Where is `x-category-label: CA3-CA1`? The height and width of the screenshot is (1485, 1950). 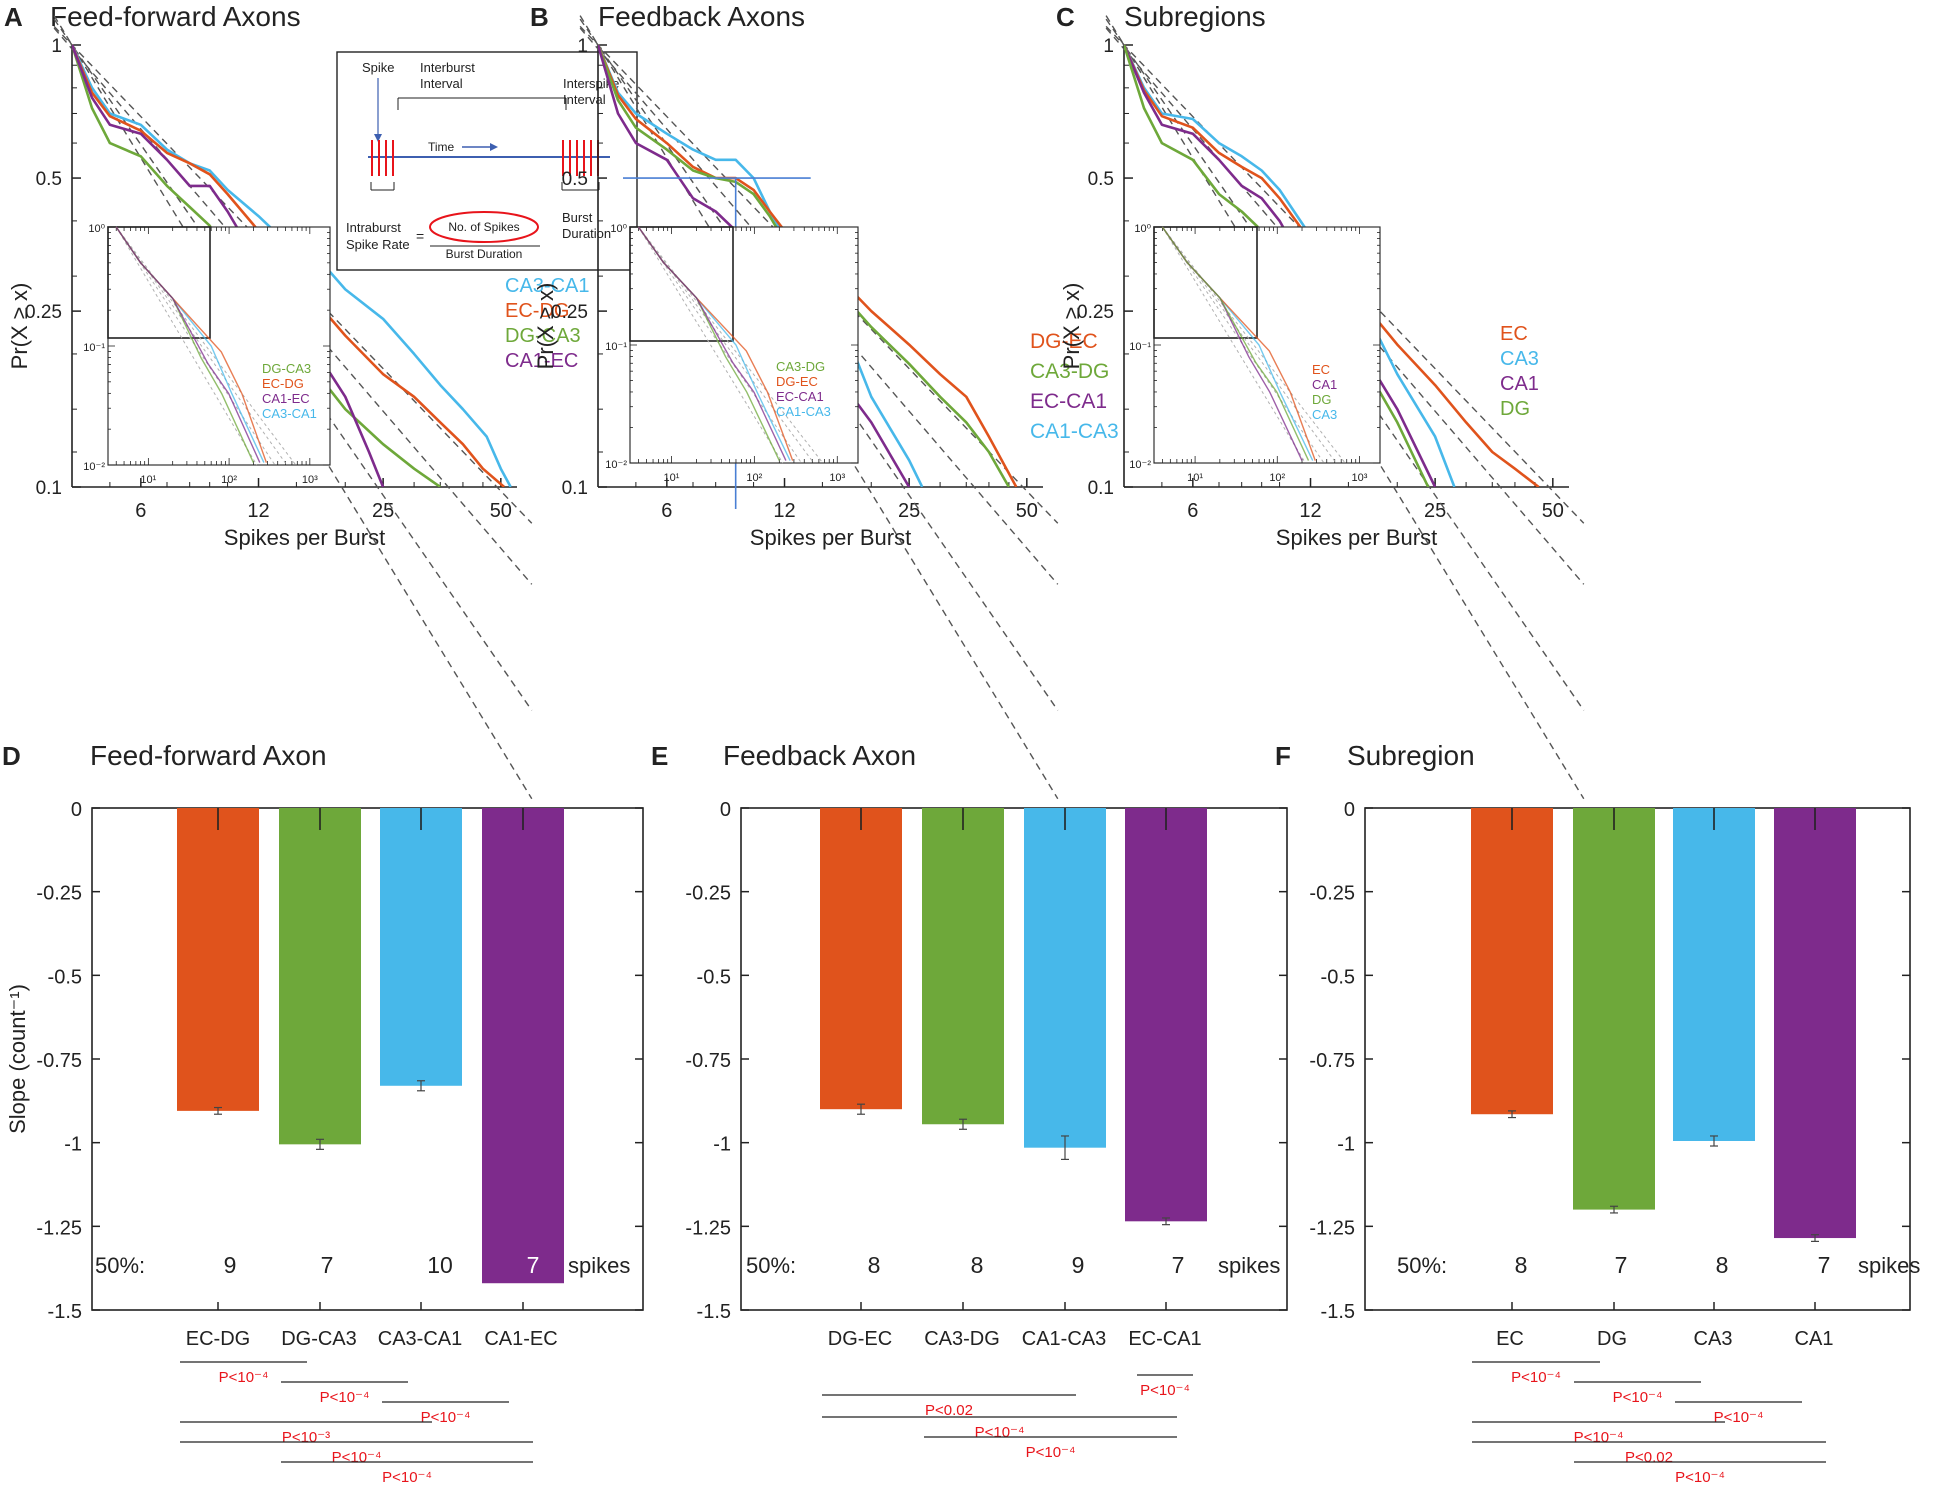 x-category-label: CA3-CA1 is located at coordinates (420, 1339).